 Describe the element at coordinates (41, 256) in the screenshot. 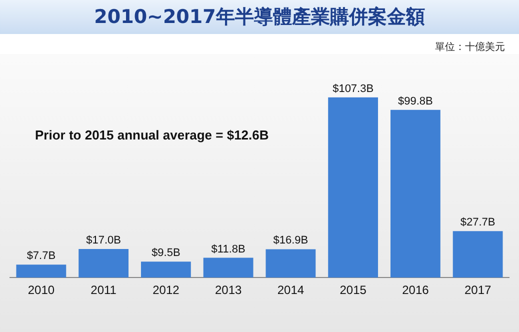

I see `data-label: $7.7B` at that location.